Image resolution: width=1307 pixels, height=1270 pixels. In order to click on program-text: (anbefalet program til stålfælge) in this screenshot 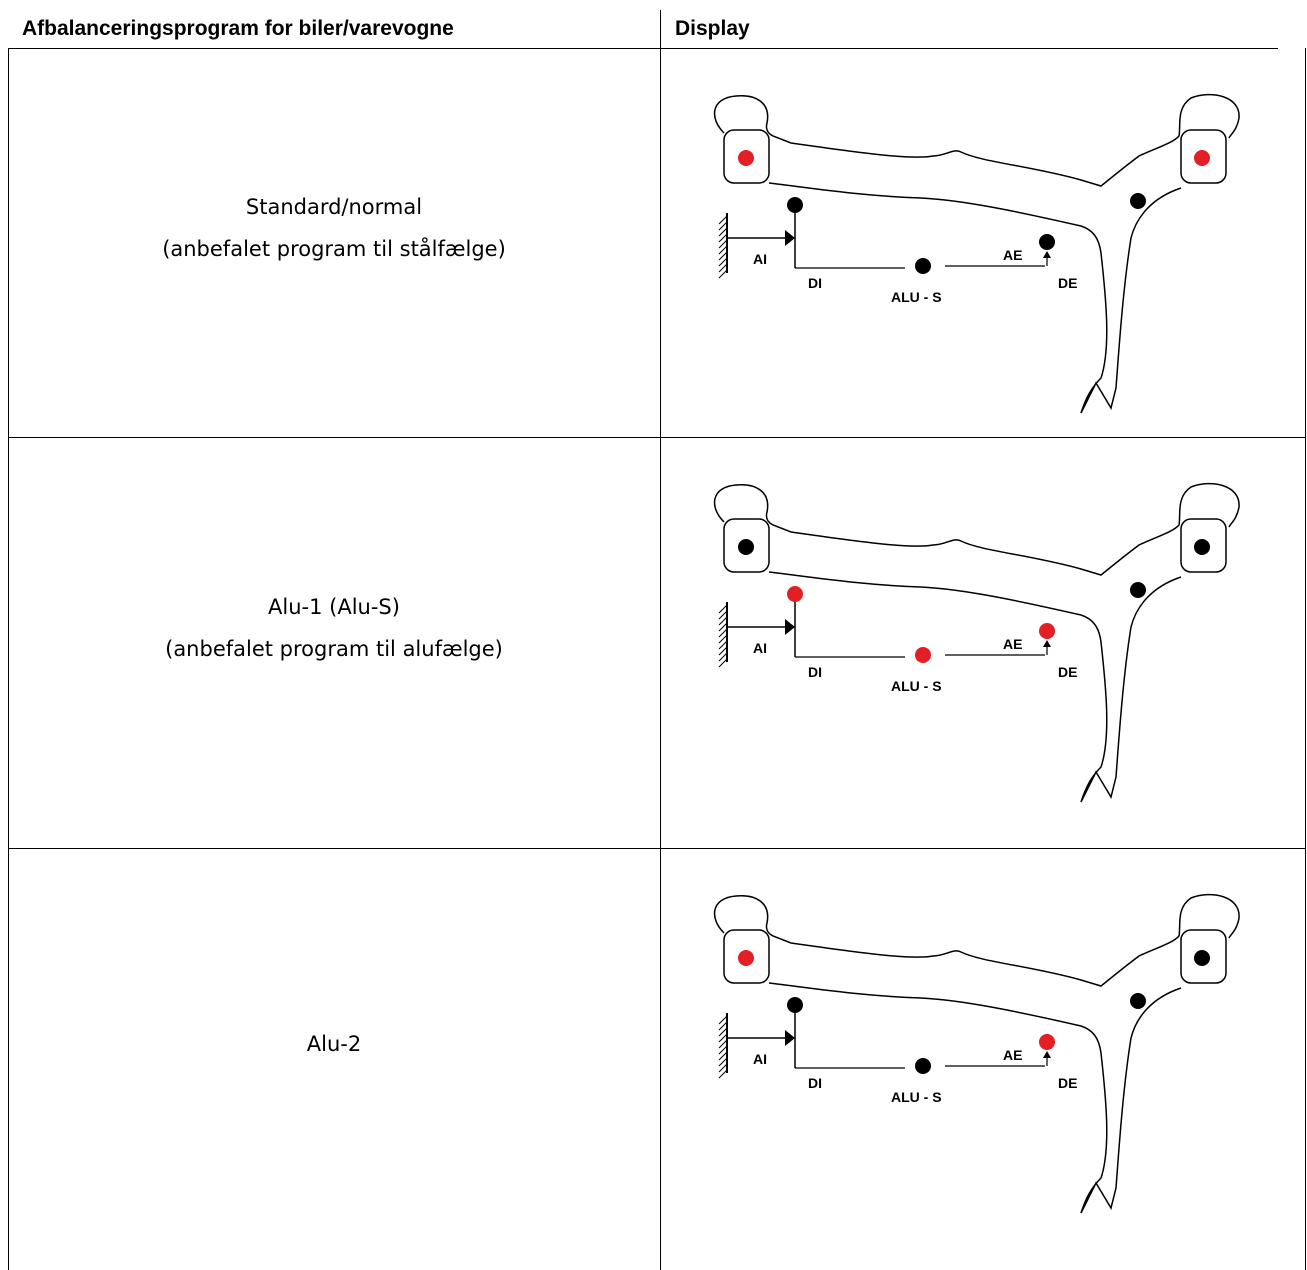, I will do `click(334, 248)`.